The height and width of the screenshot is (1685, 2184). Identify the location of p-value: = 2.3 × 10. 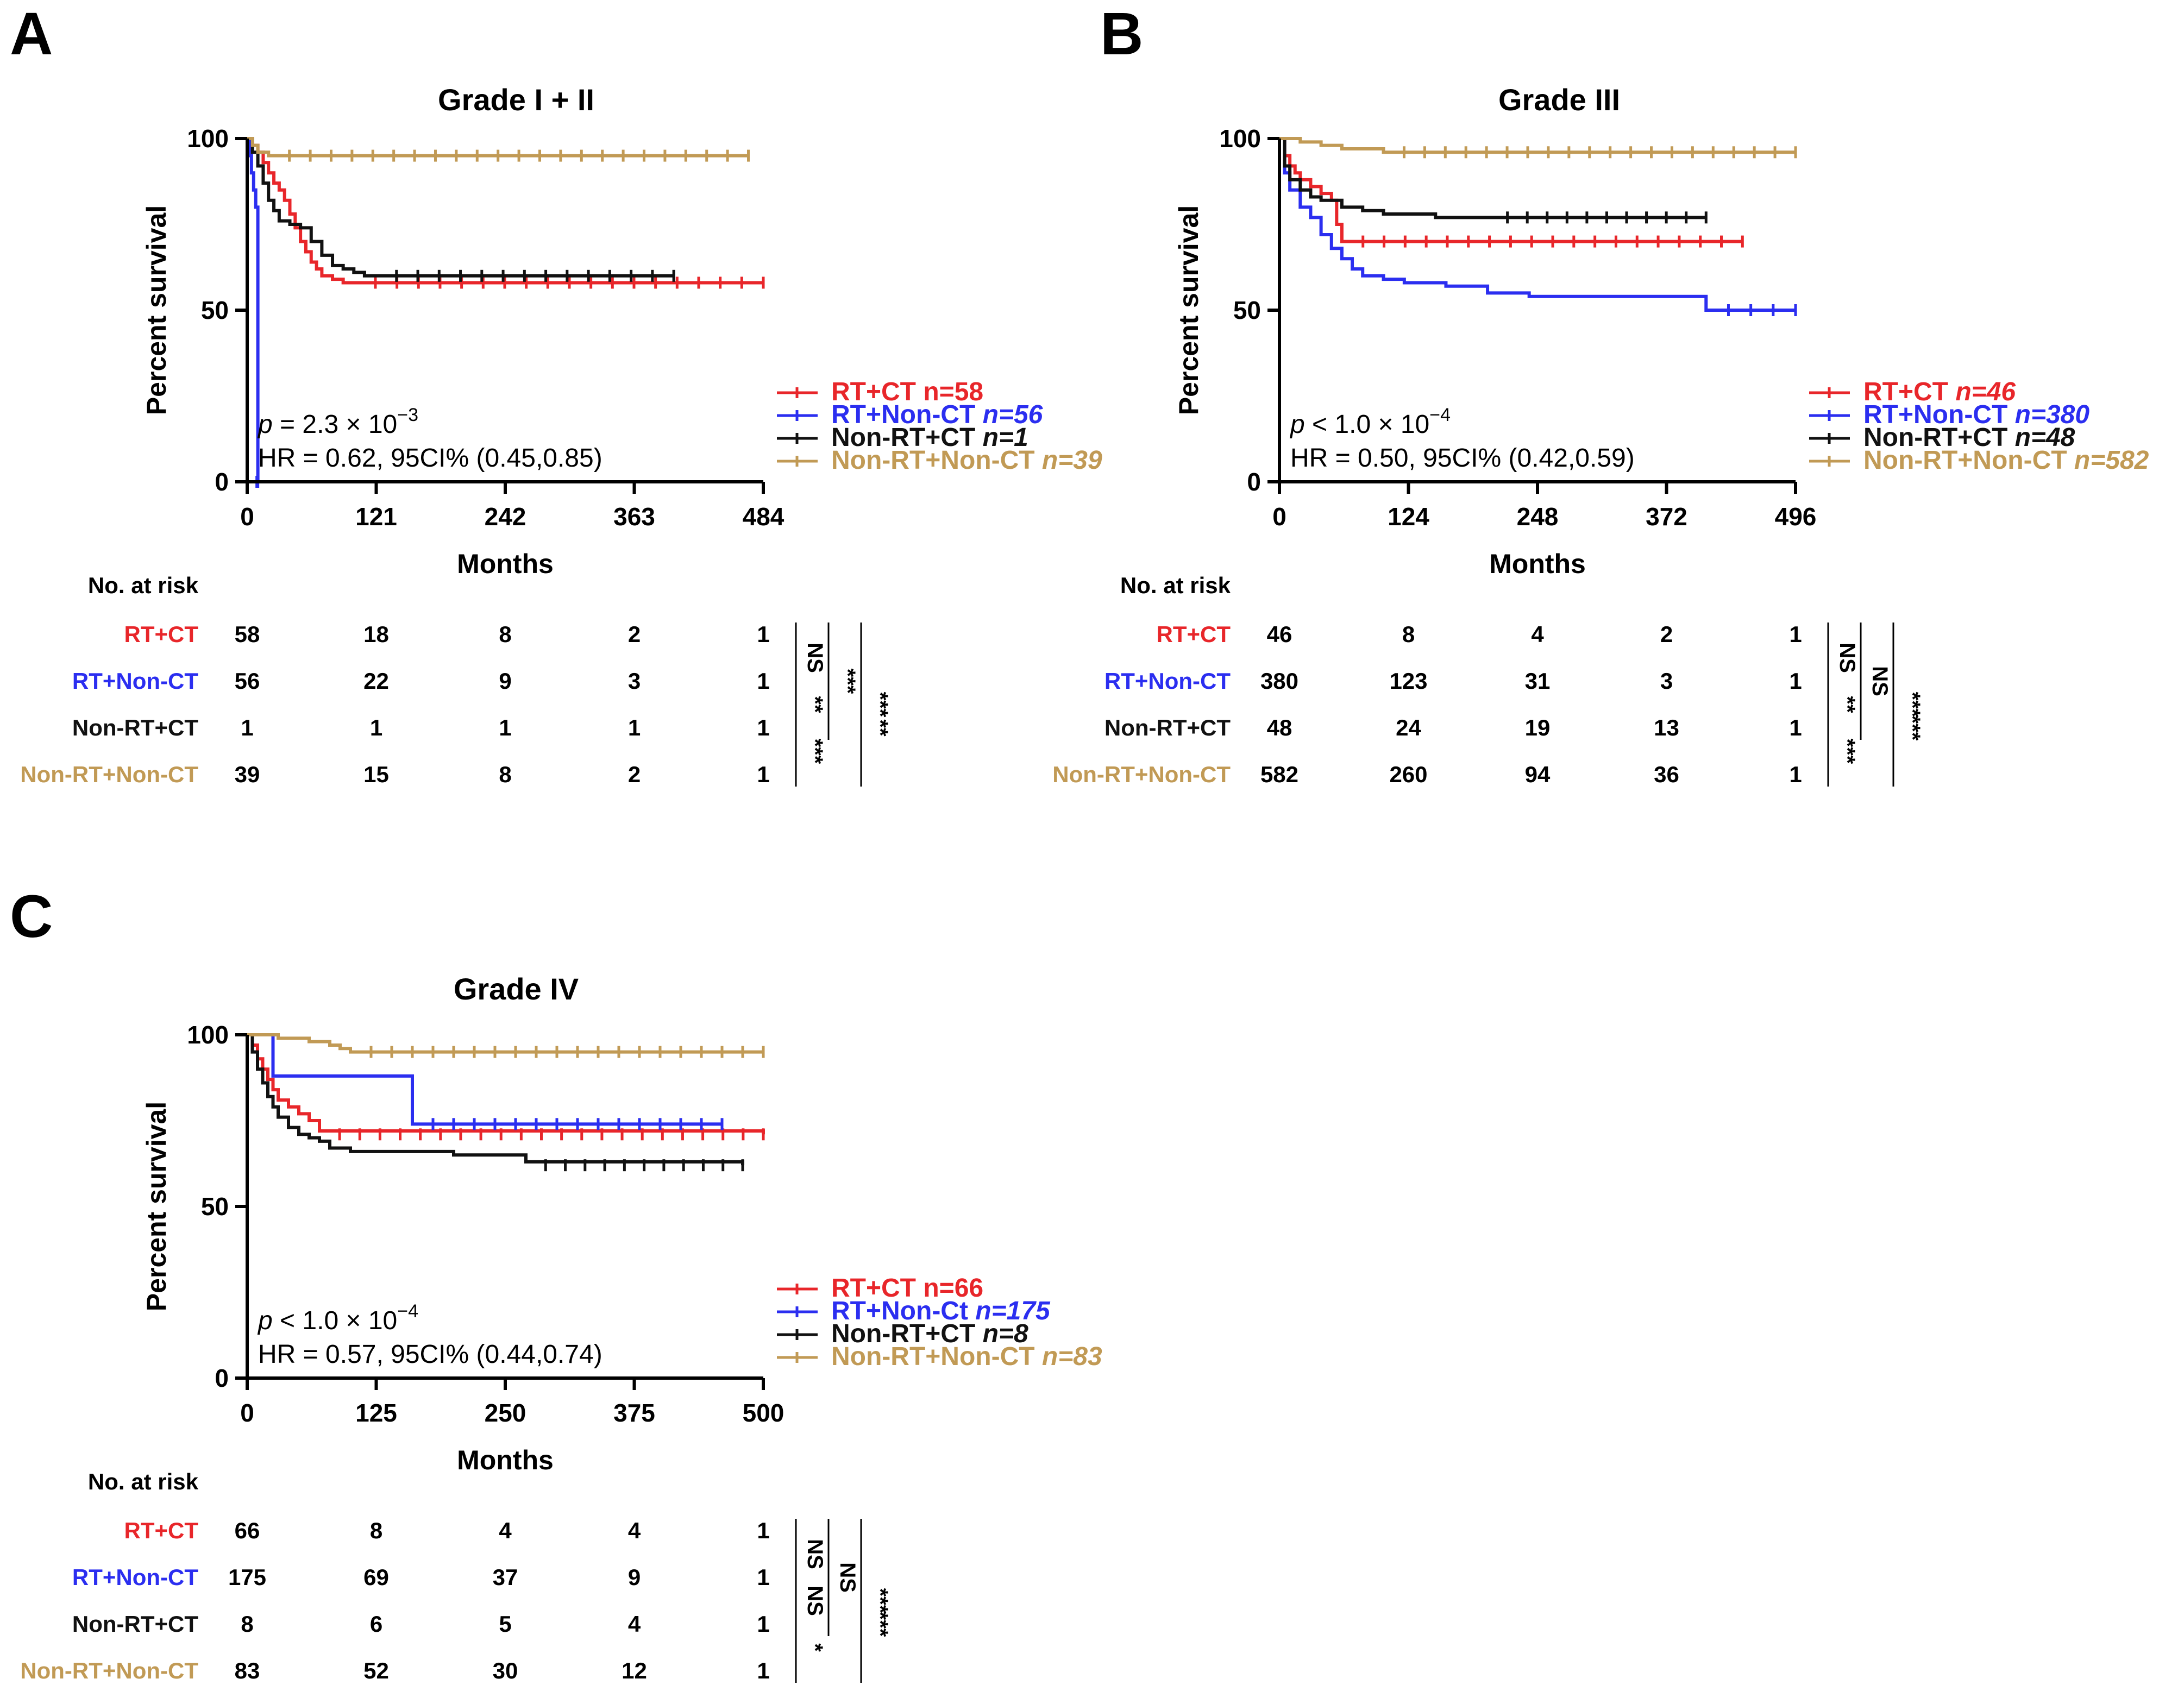
(335, 425).